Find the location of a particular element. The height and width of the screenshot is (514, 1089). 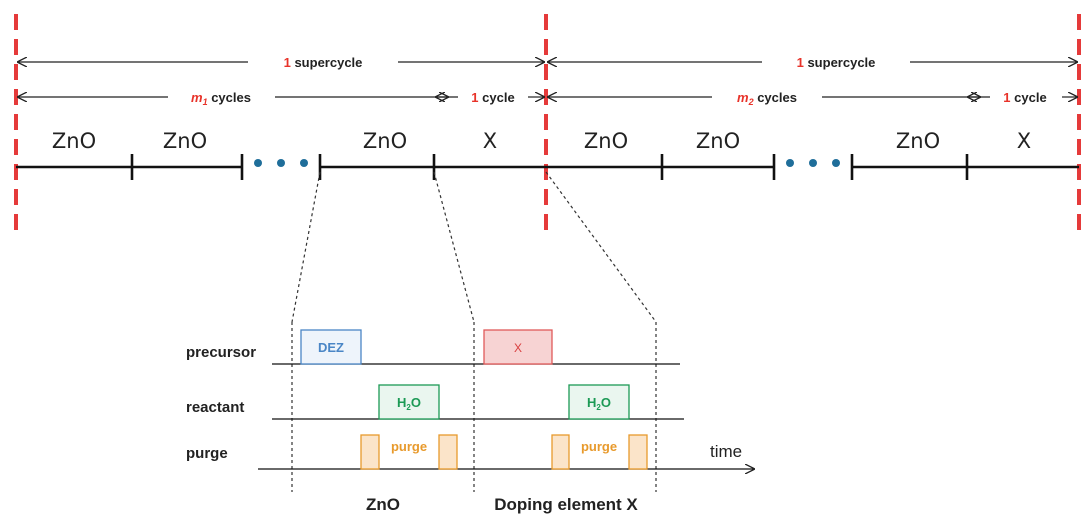

x-pulse-label: X is located at coordinates (518, 348).